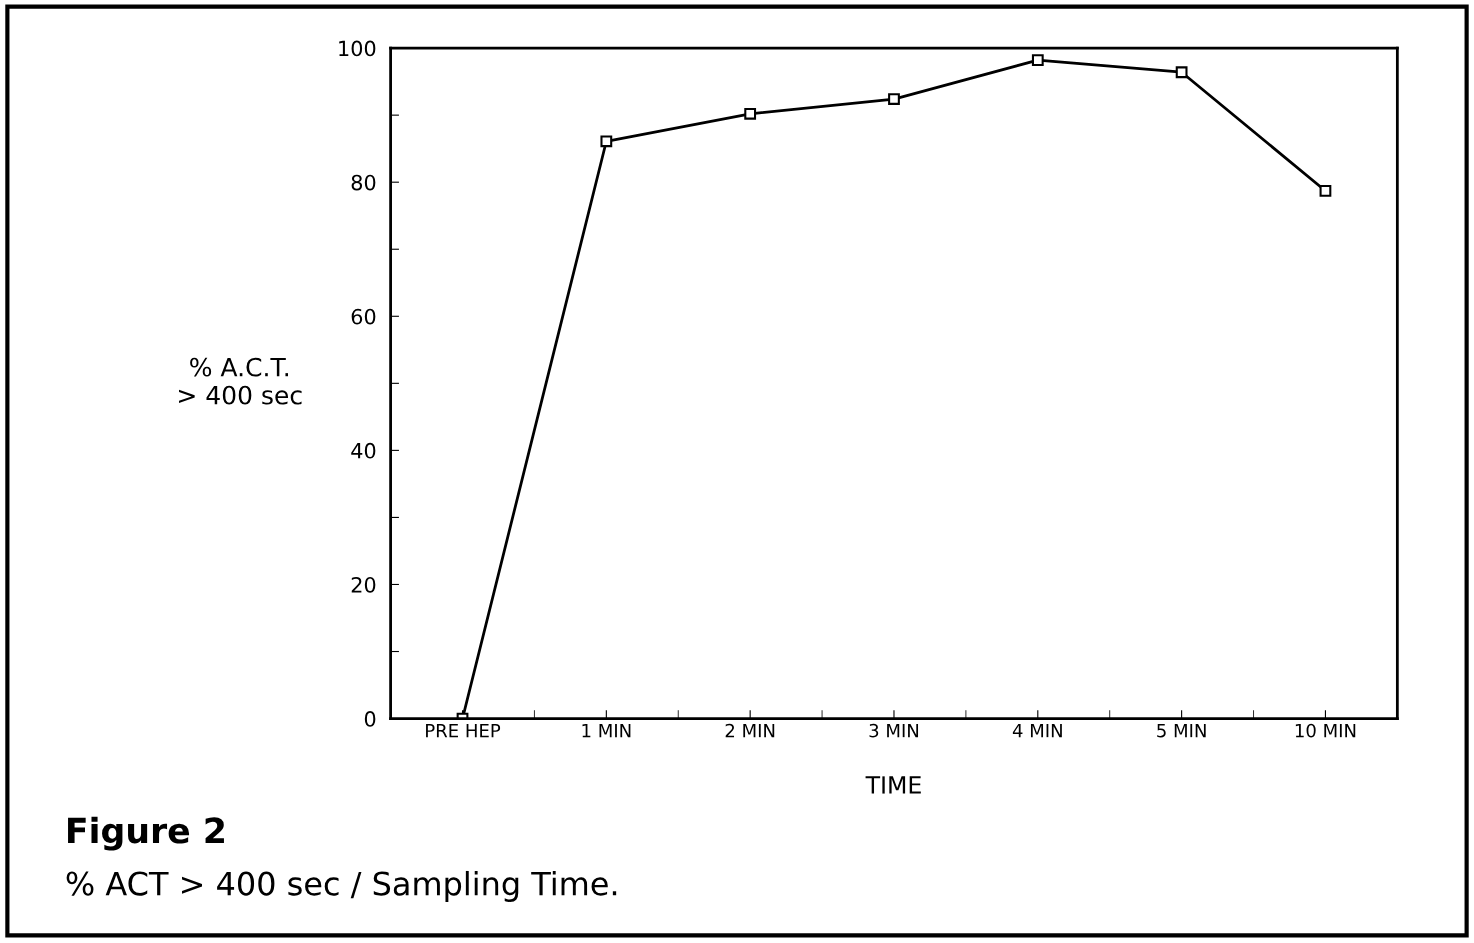 Image resolution: width=1474 pixels, height=943 pixels. What do you see at coordinates (370, 719) in the screenshot?
I see `y-tick-label: 0` at bounding box center [370, 719].